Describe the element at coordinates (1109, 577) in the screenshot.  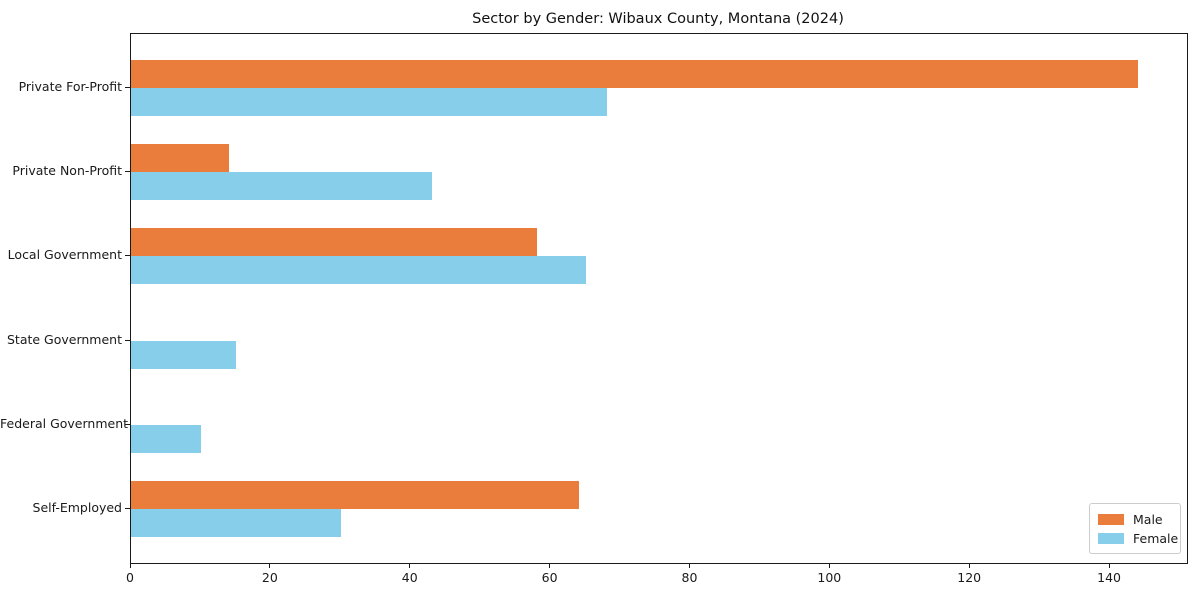
I see `x-tick-label: 140` at that location.